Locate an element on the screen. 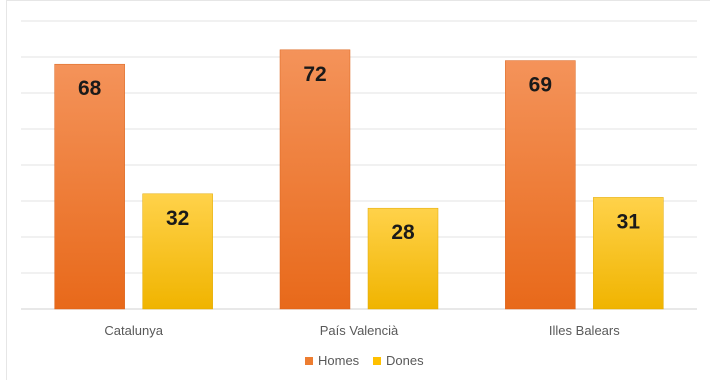  data-label: 72 is located at coordinates (314, 74).